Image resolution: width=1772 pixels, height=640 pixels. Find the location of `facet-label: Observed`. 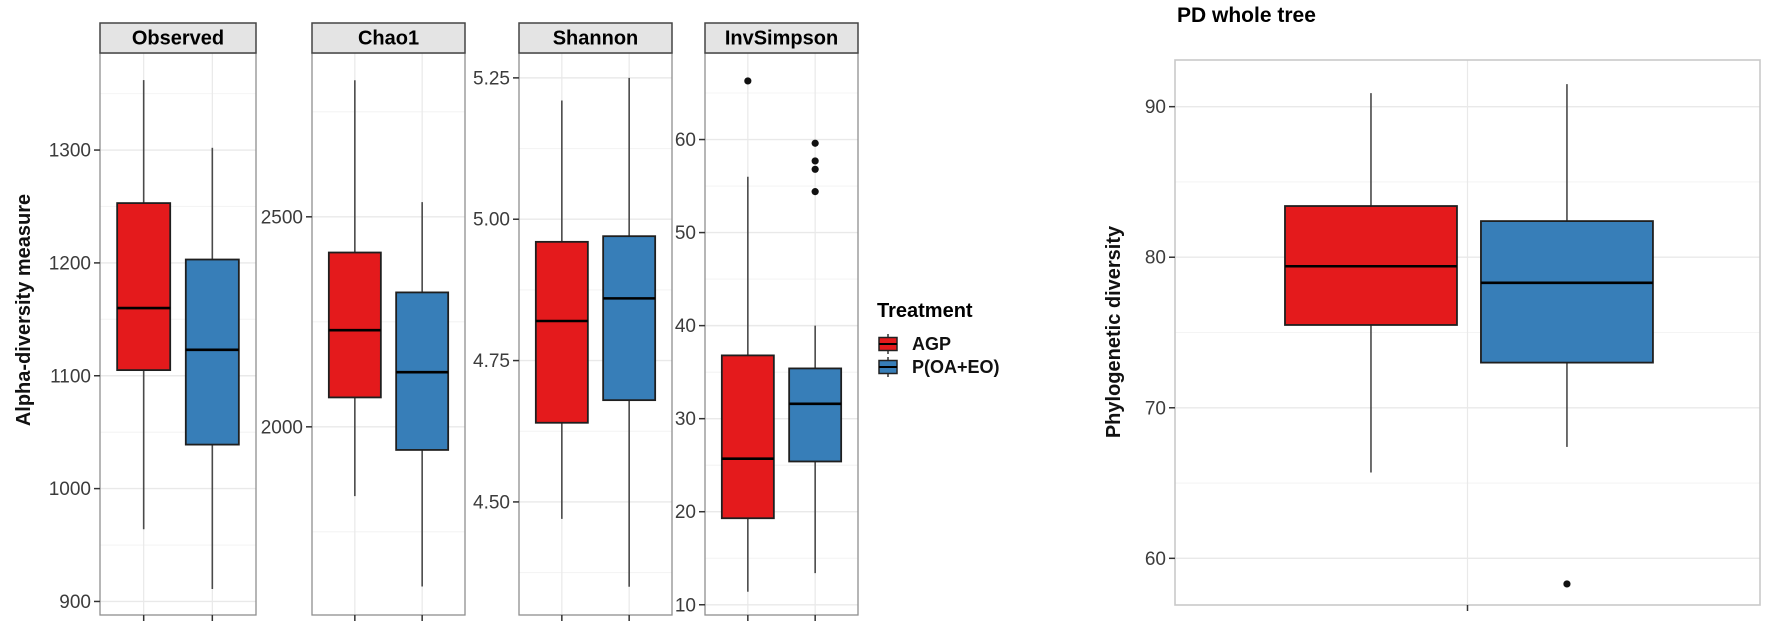

facet-label: Observed is located at coordinates (178, 39).